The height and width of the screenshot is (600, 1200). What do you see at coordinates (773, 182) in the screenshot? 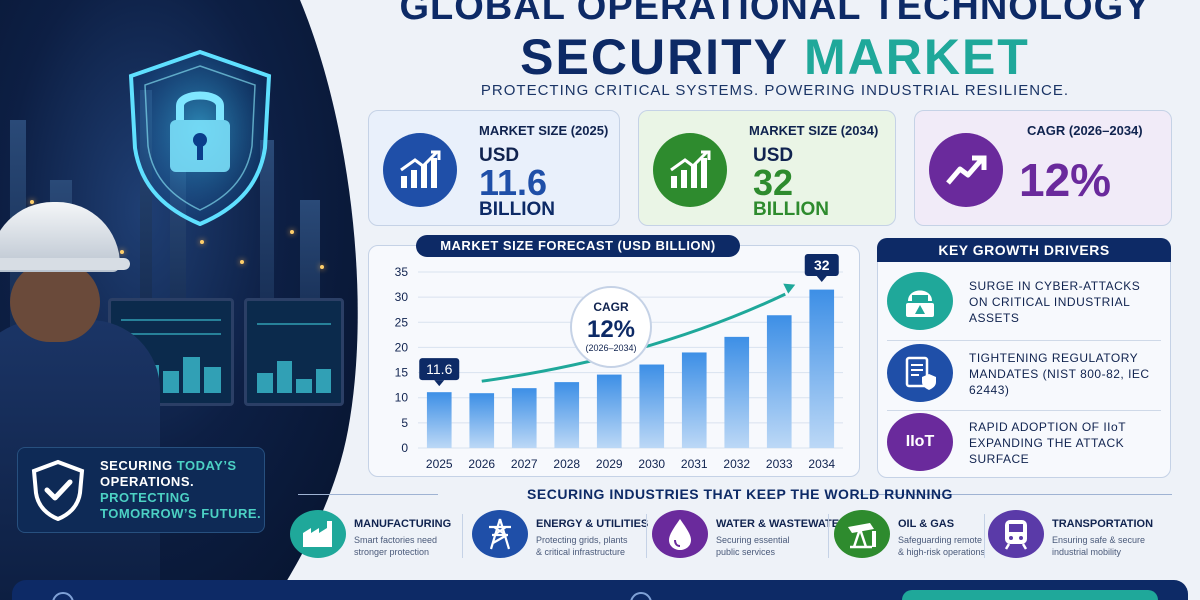
I see `stat-value: 32` at bounding box center [773, 182].